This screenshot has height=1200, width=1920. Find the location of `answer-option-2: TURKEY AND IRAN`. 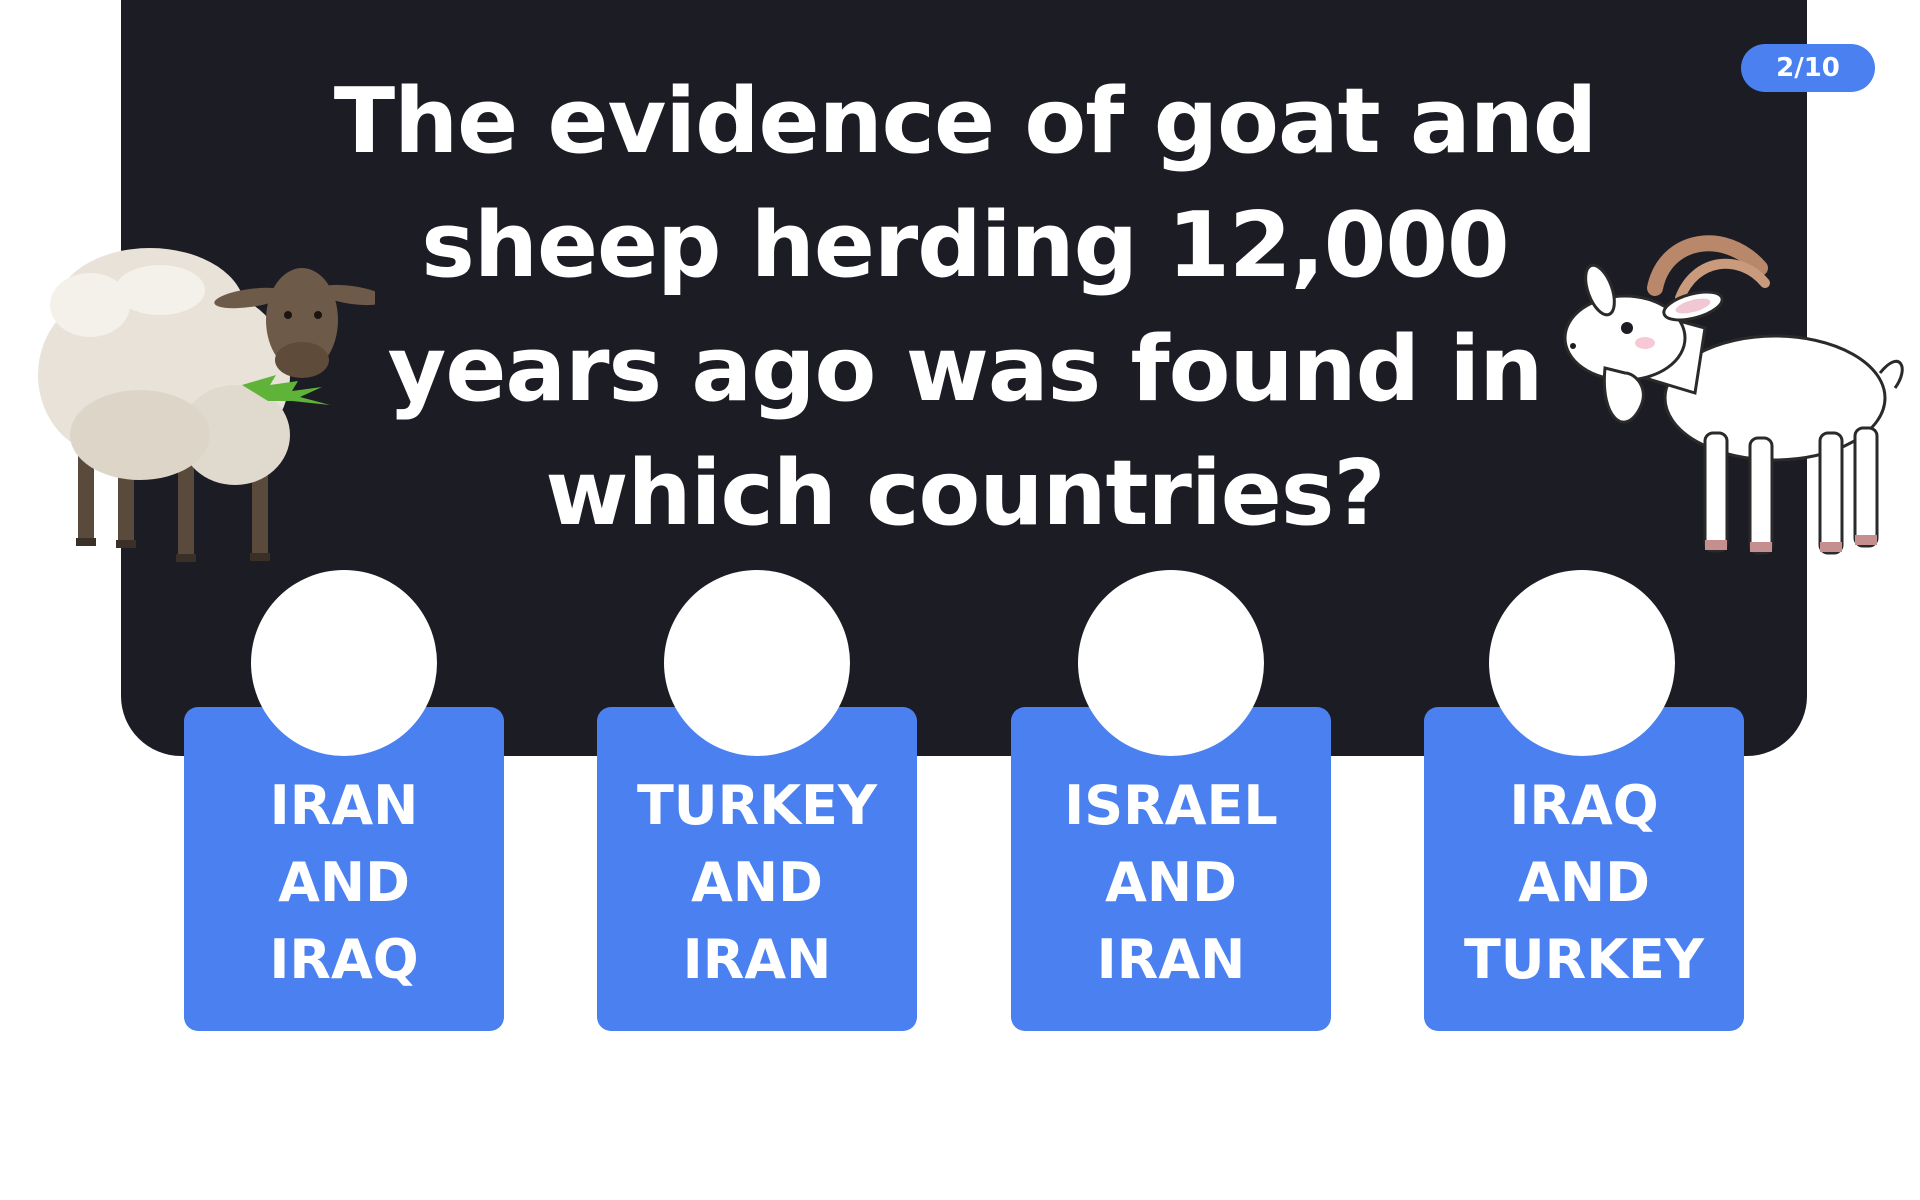

answer-option-2: TURKEY AND IRAN is located at coordinates (757, 869).